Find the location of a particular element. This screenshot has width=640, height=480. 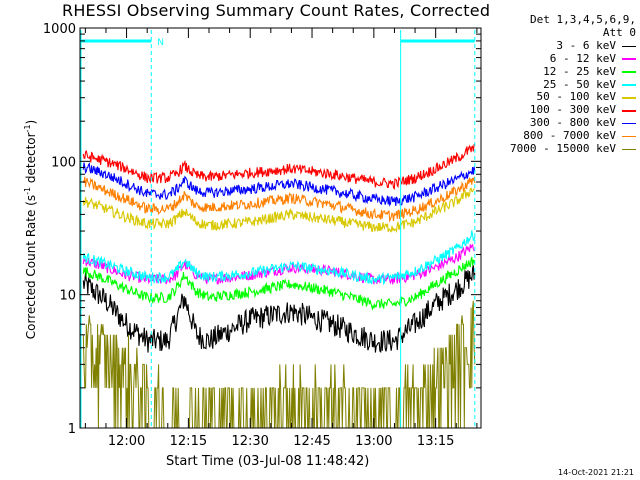

legend-entry: 6 - 12 keV is located at coordinates (573, 58).